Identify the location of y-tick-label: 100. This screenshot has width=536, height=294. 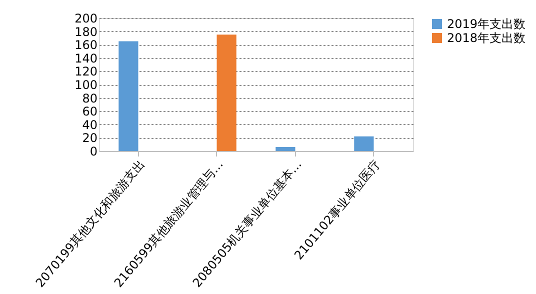
(86, 85).